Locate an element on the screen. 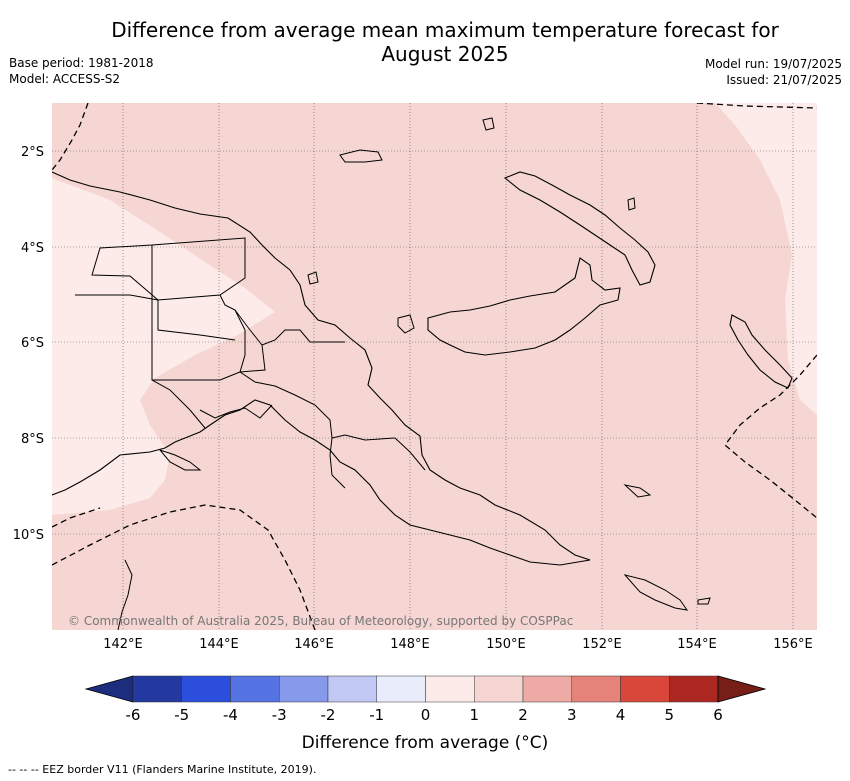 The width and height of the screenshot is (850, 781). colorbar-tick: -2 is located at coordinates (328, 715).